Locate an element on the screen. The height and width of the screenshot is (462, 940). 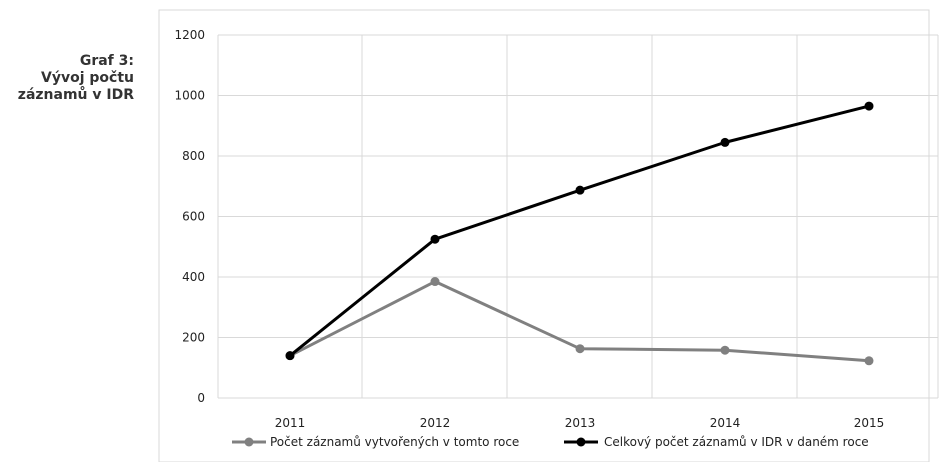
x-tick-label: 2013 is located at coordinates (580, 423).